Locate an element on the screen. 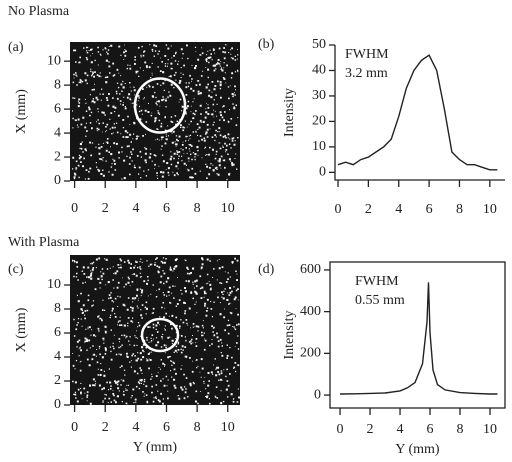 This screenshot has height=462, width=512. y-tick-label: 30 is located at coordinates (319, 95).